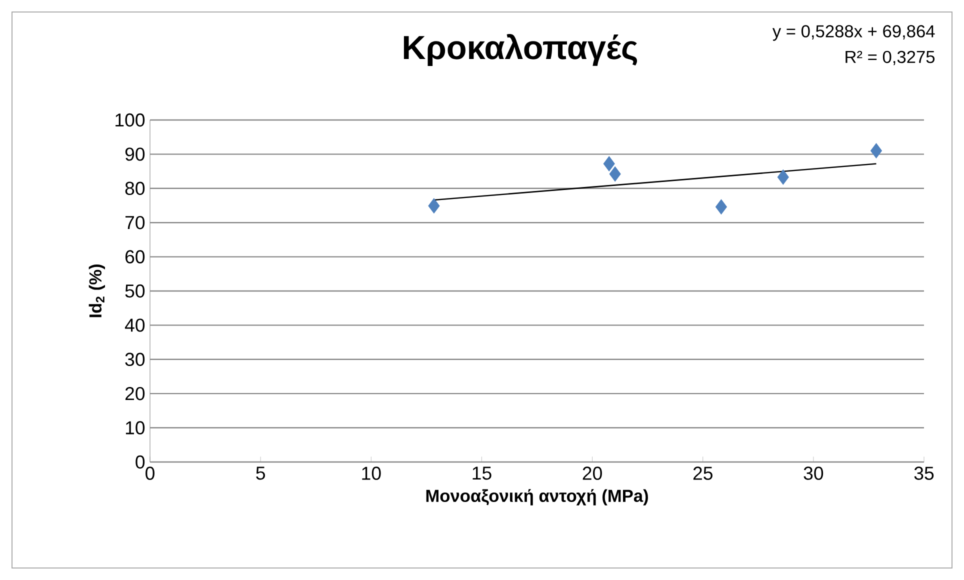 Image resolution: width=964 pixels, height=580 pixels. What do you see at coordinates (130, 120) in the screenshot?
I see `y-tick-label: 100` at bounding box center [130, 120].